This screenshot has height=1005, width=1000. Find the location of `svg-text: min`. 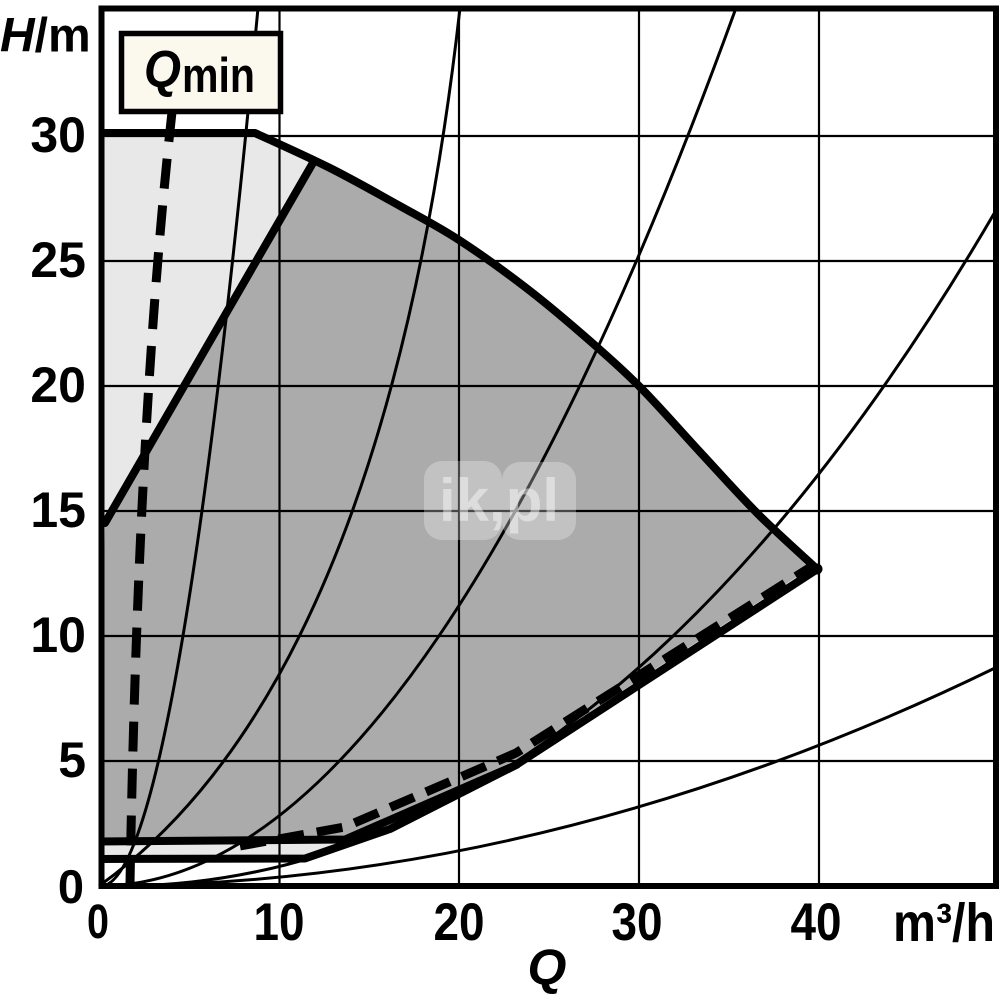

svg-text: min is located at coordinates (218, 76).